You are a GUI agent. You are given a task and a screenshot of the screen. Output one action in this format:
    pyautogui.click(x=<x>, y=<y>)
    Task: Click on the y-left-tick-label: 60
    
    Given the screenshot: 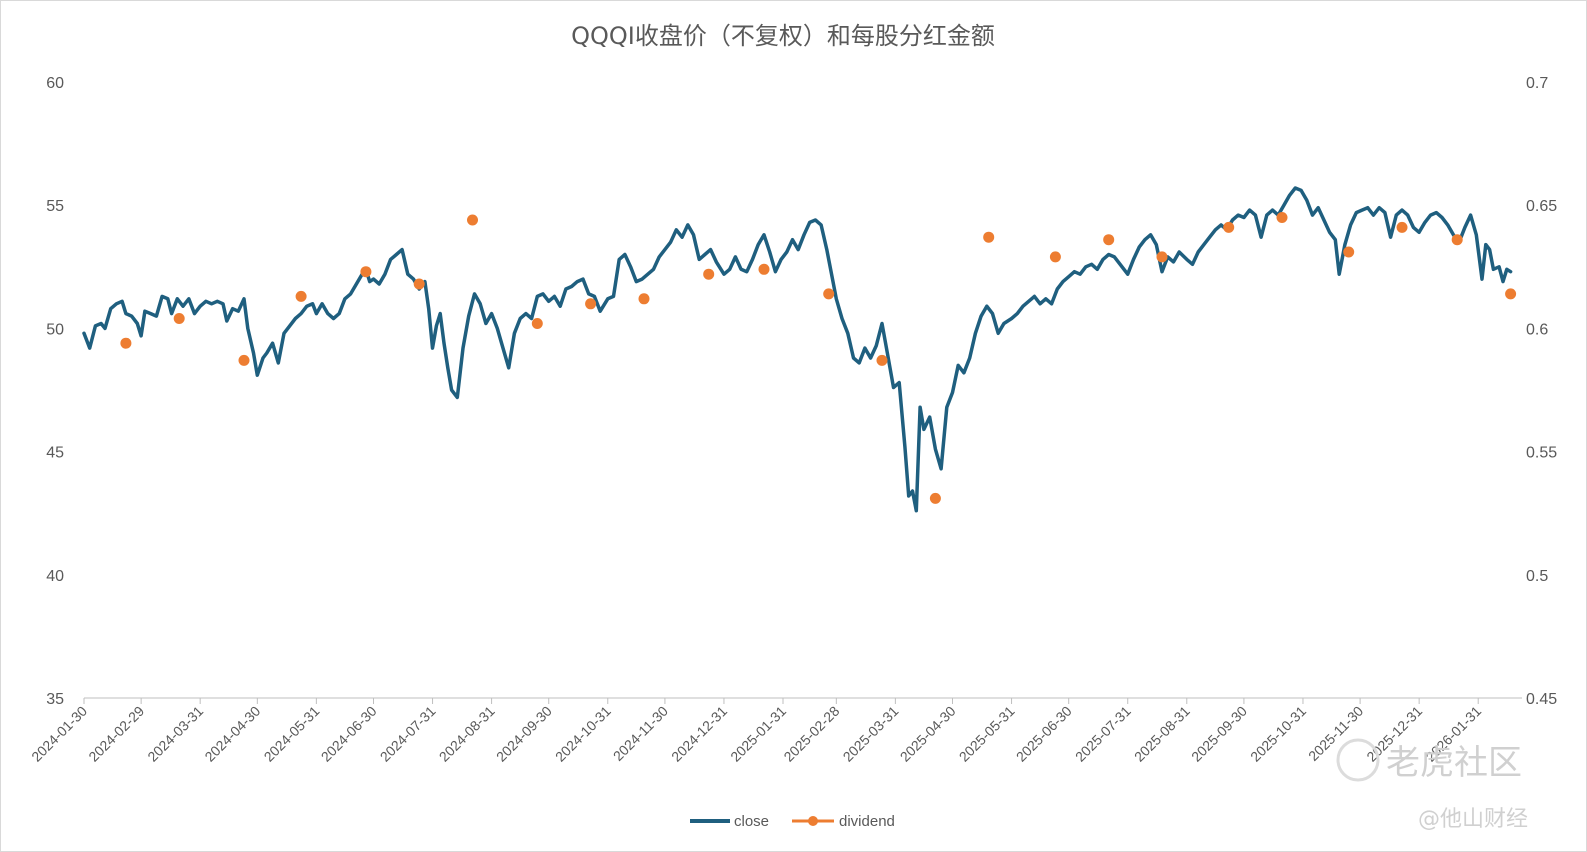 What is the action you would take?
    pyautogui.click(x=55, y=83)
    